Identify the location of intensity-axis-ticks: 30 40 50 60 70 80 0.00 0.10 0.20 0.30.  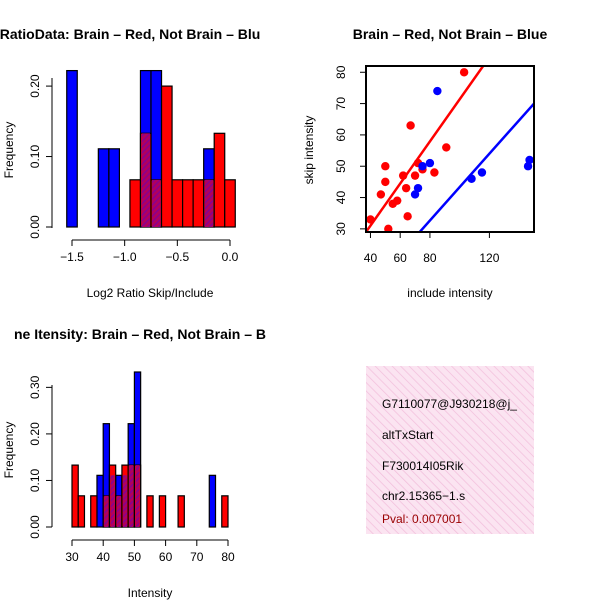
(131, 469).